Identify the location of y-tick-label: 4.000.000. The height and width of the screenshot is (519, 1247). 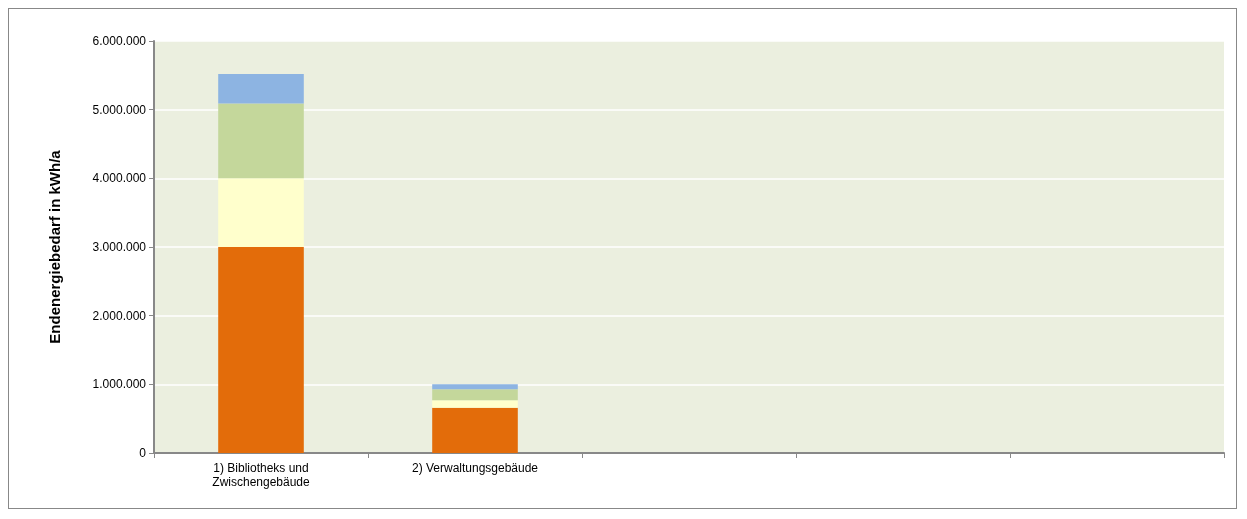
(119, 178).